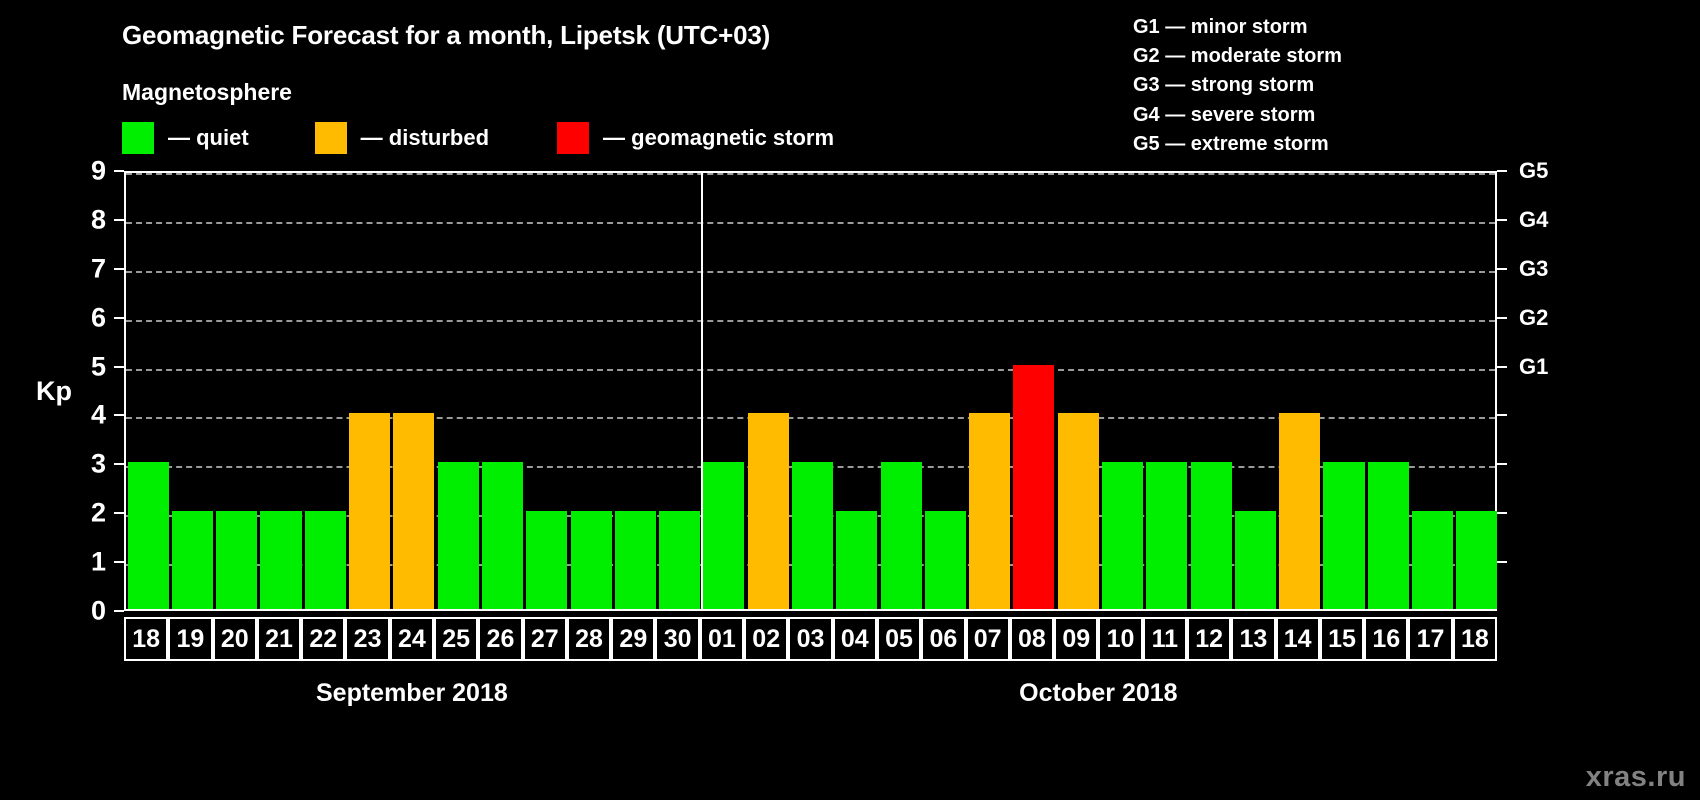 This screenshot has width=1700, height=800. What do you see at coordinates (1237, 56) in the screenshot?
I see `storm-scale-line-g2: G2 — moderate storm` at bounding box center [1237, 56].